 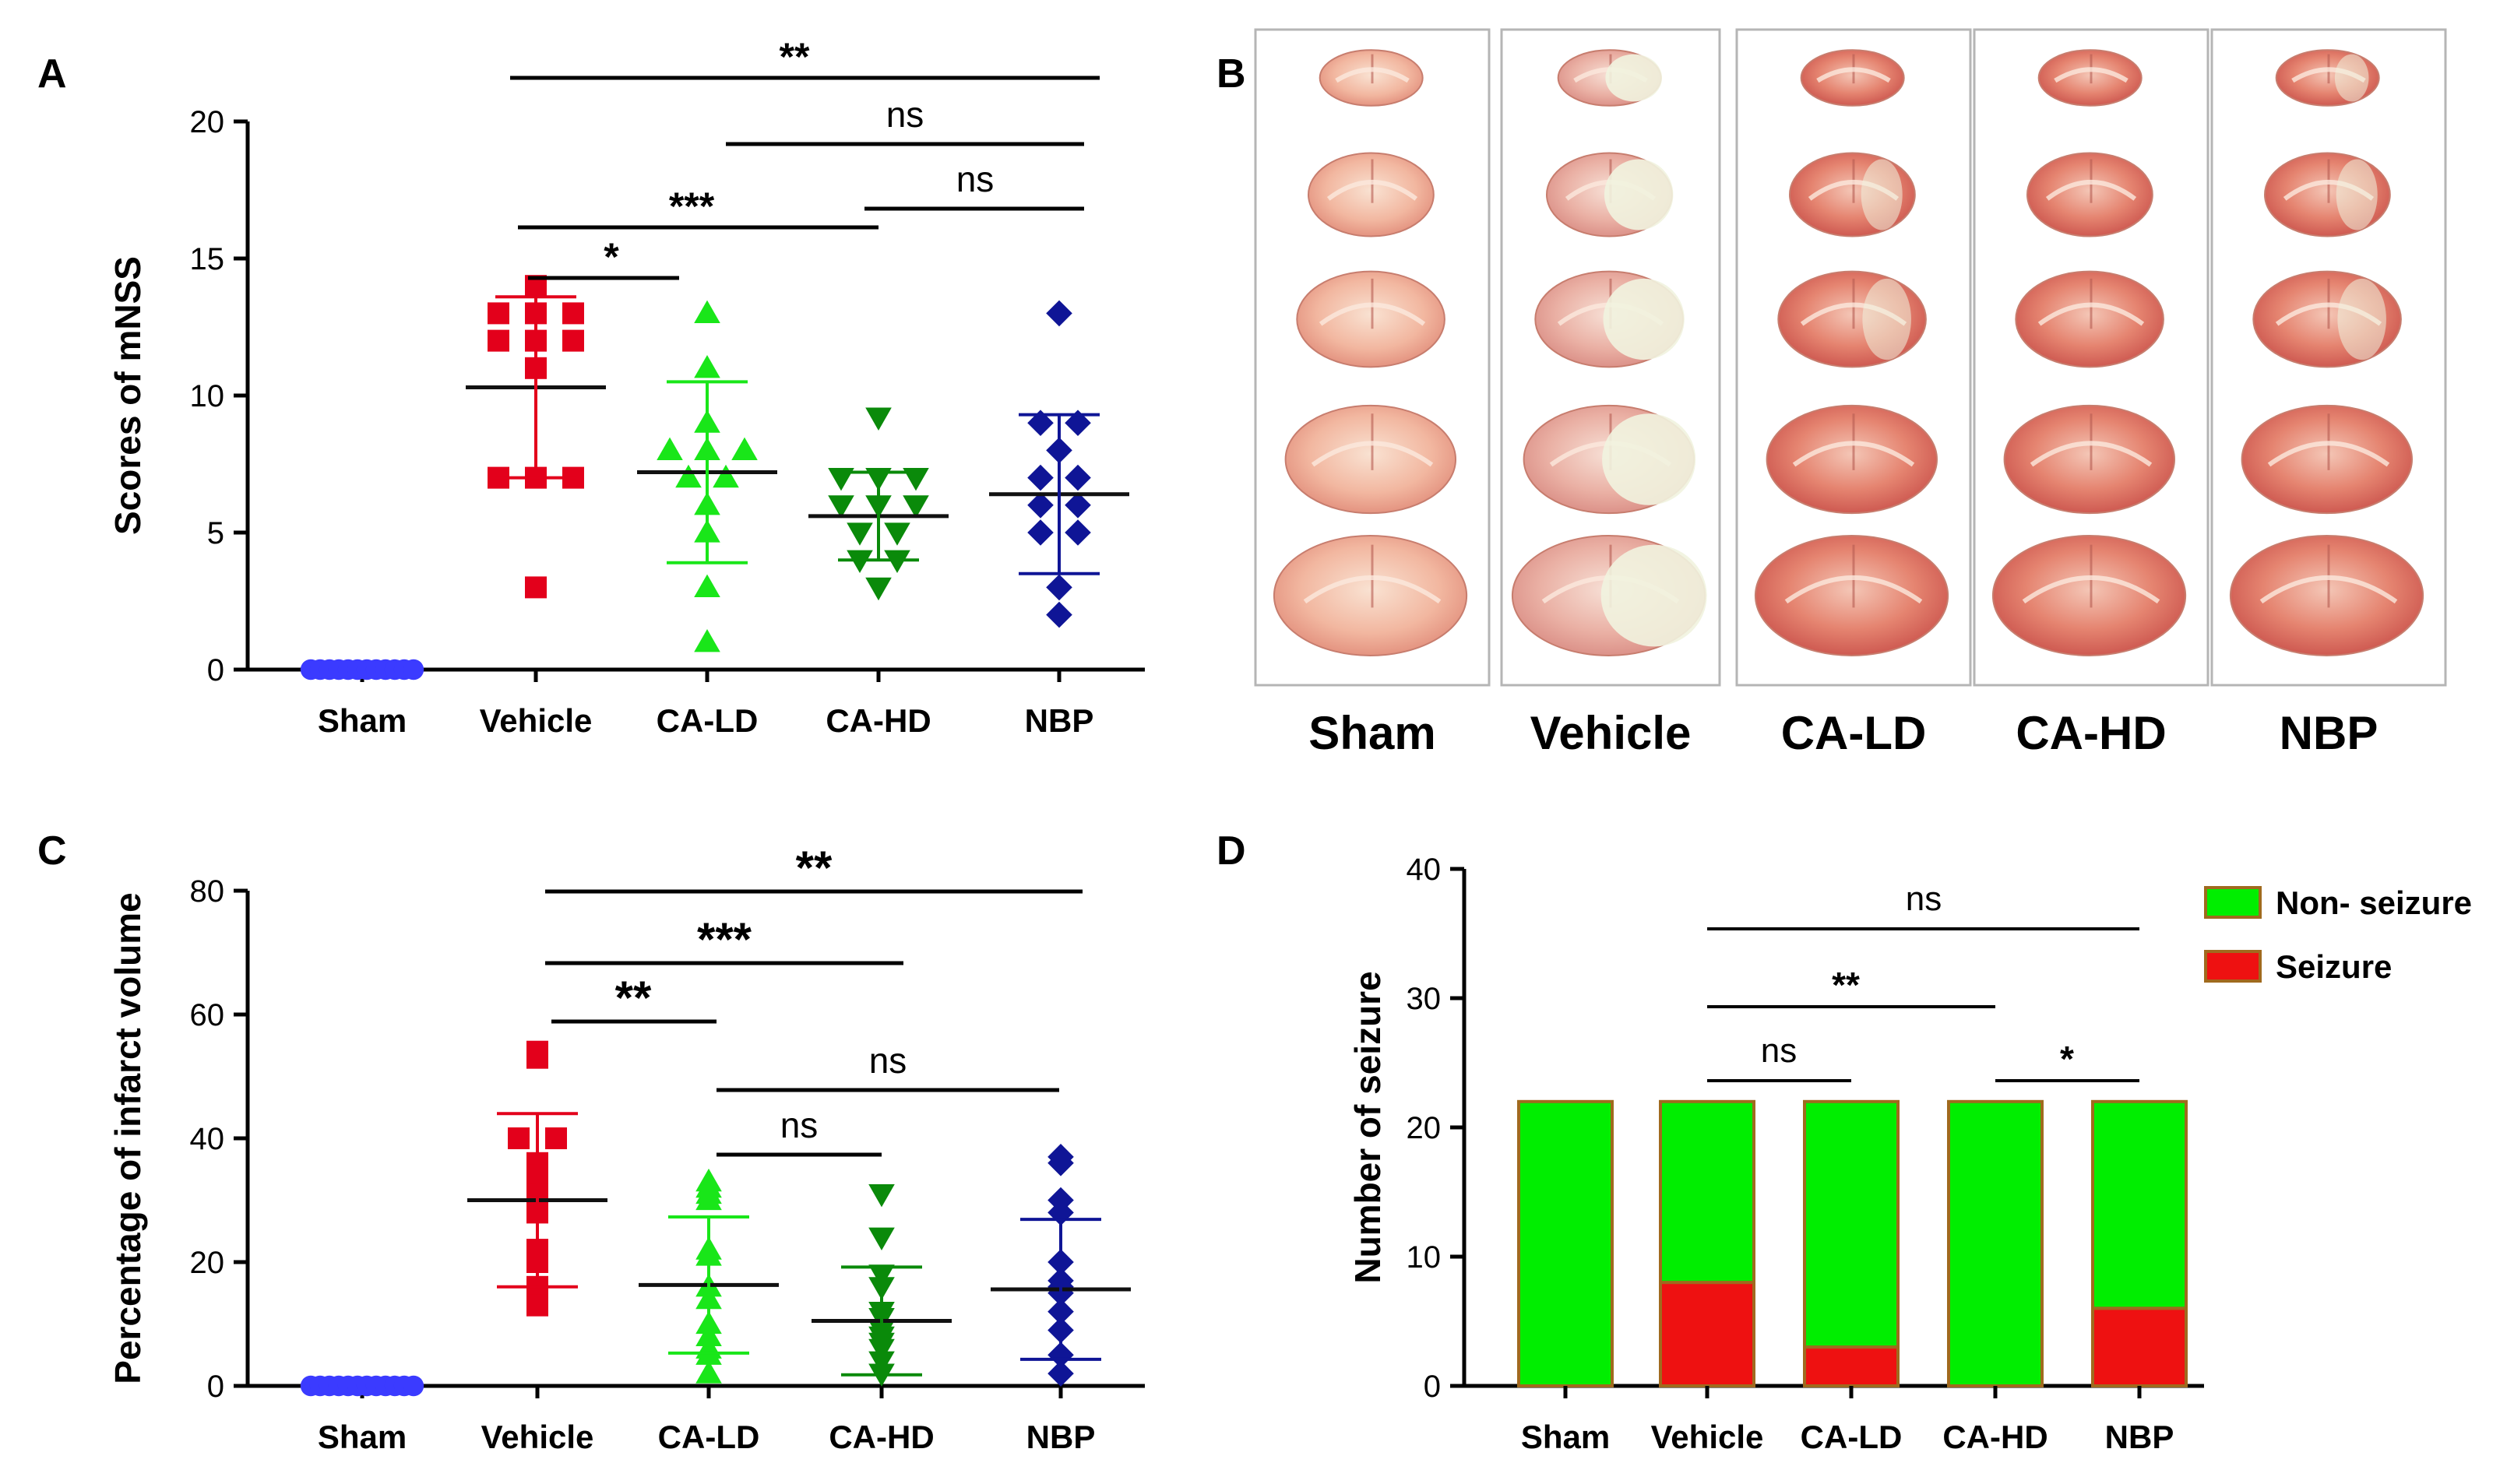 What do you see at coordinates (2334, 966) in the screenshot?
I see `legend-label: Seizure` at bounding box center [2334, 966].